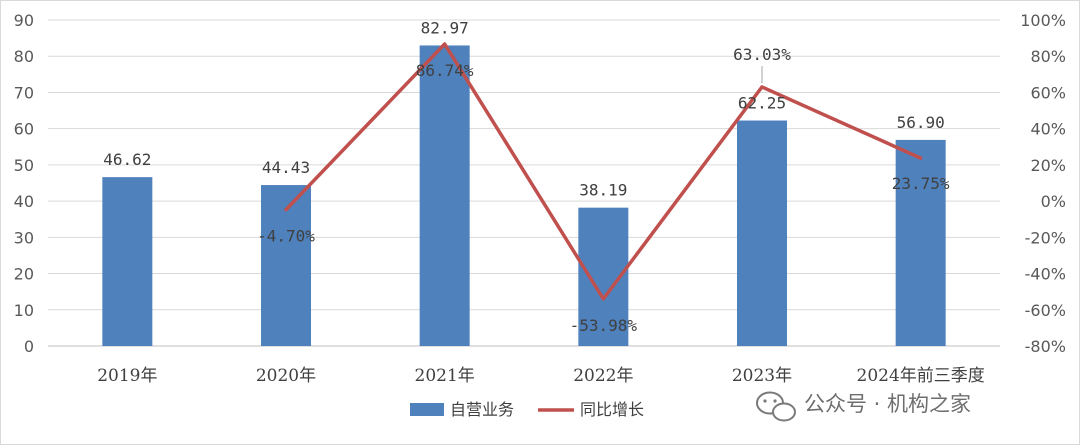  Describe the element at coordinates (445, 27) in the screenshot. I see `bar-value-label: 82.97` at that location.